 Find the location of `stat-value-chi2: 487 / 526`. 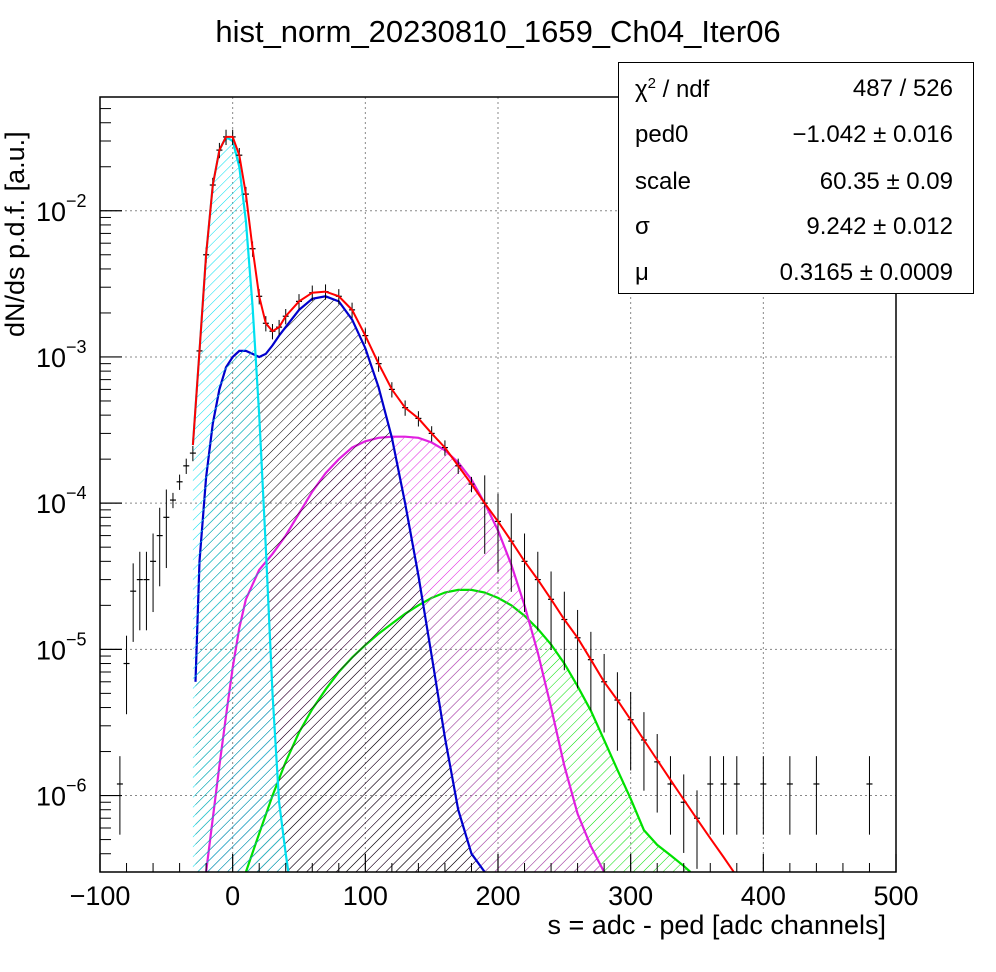

stat-value-chi2: 487 / 526 is located at coordinates (902, 88).